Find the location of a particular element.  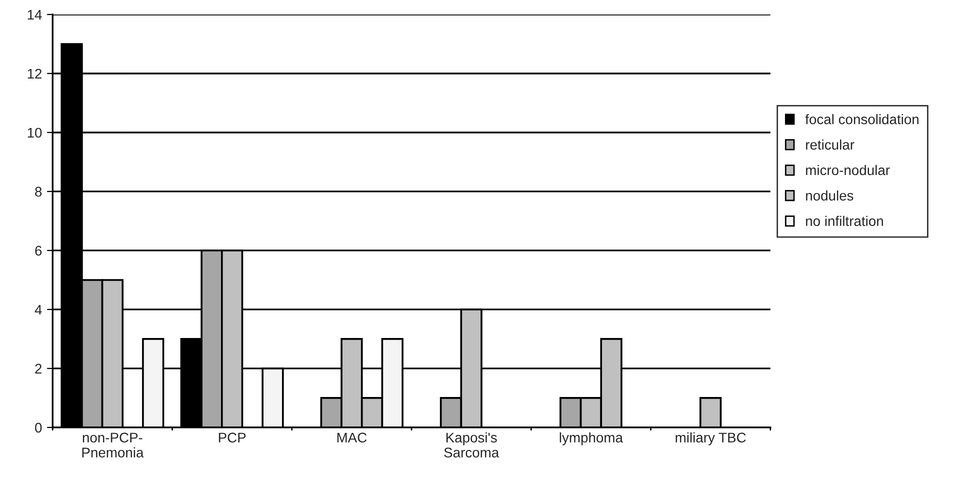

x-tick-label: miliary TBC is located at coordinates (711, 439).